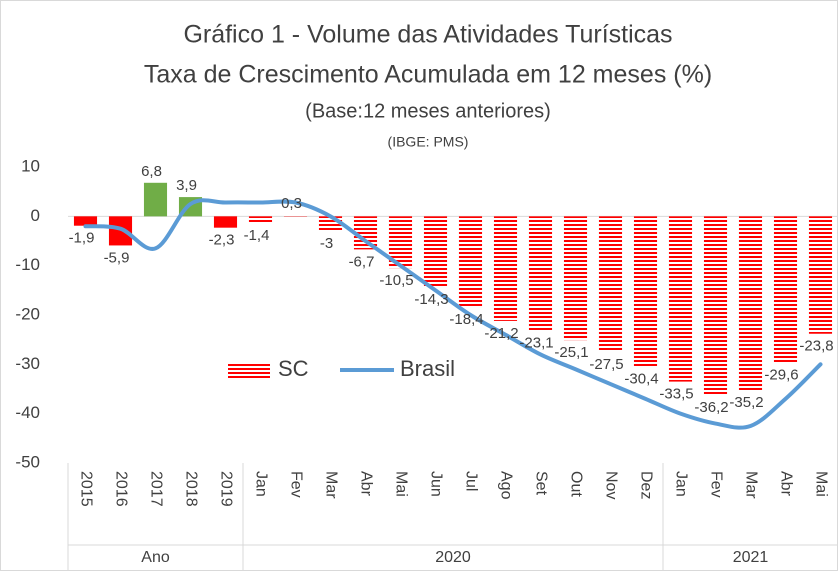  What do you see at coordinates (641, 378) in the screenshot?
I see `data-label: -30,4` at bounding box center [641, 378].